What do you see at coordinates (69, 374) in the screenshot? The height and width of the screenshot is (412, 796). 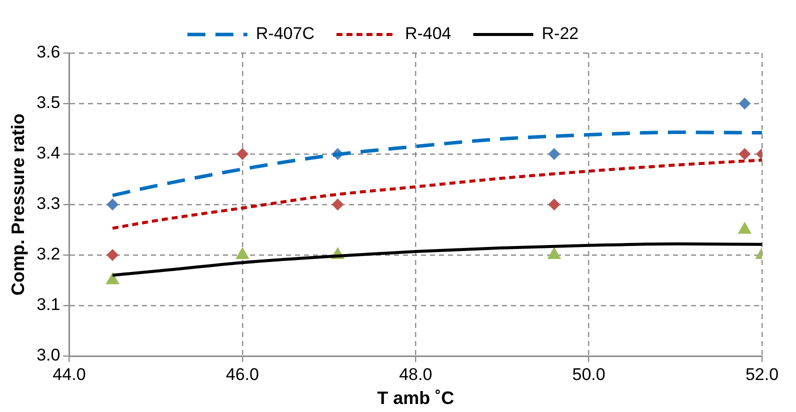 I see `x-tick-label: 44.0` at bounding box center [69, 374].